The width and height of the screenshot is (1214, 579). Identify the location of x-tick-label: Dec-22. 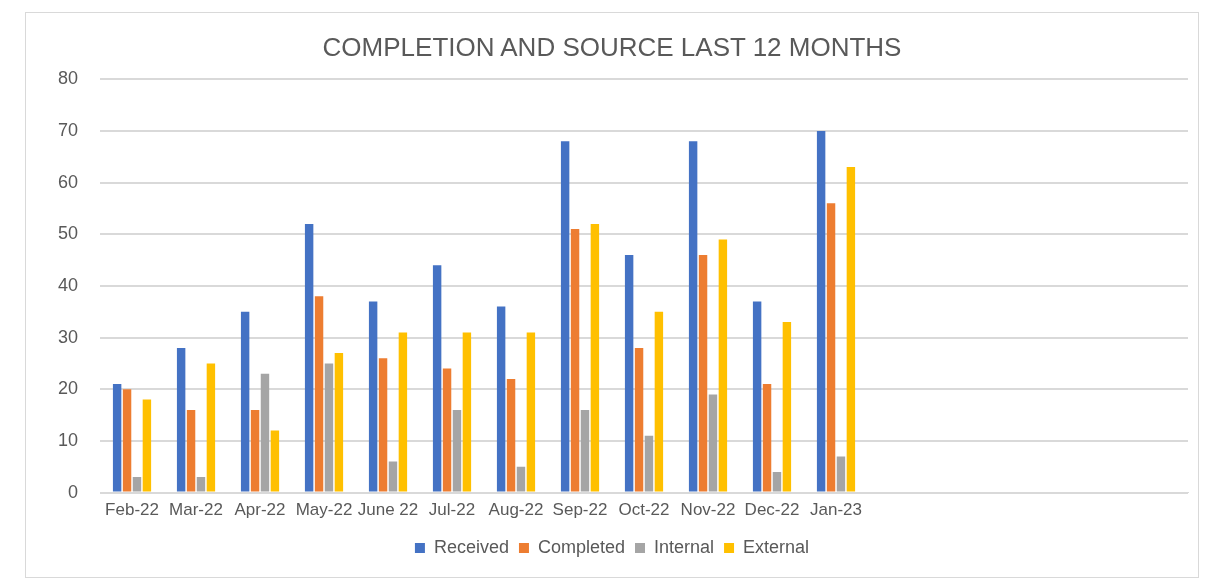
(772, 510).